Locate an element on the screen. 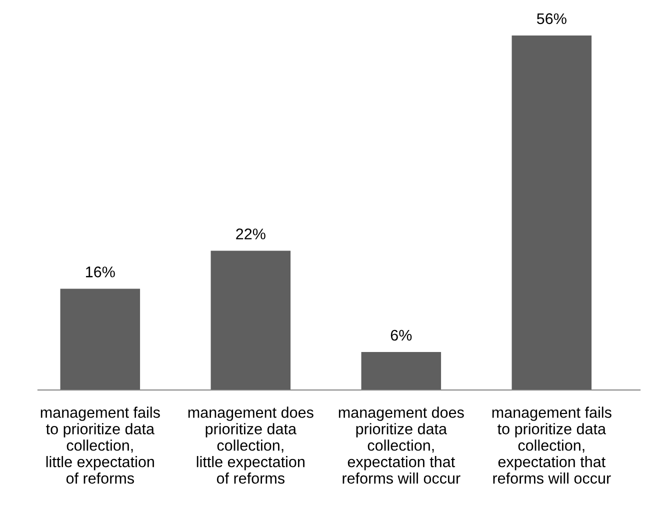 This screenshot has height=514, width=652. x-tick-label: management does prioritize data collection, little expectation of reforms is located at coordinates (251, 445).